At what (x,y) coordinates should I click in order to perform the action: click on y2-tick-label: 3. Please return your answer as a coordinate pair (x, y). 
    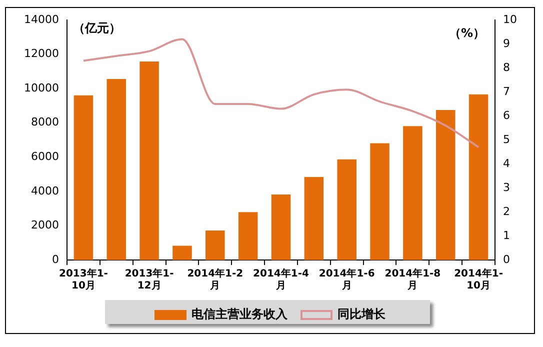
    Looking at the image, I should click on (506, 187).